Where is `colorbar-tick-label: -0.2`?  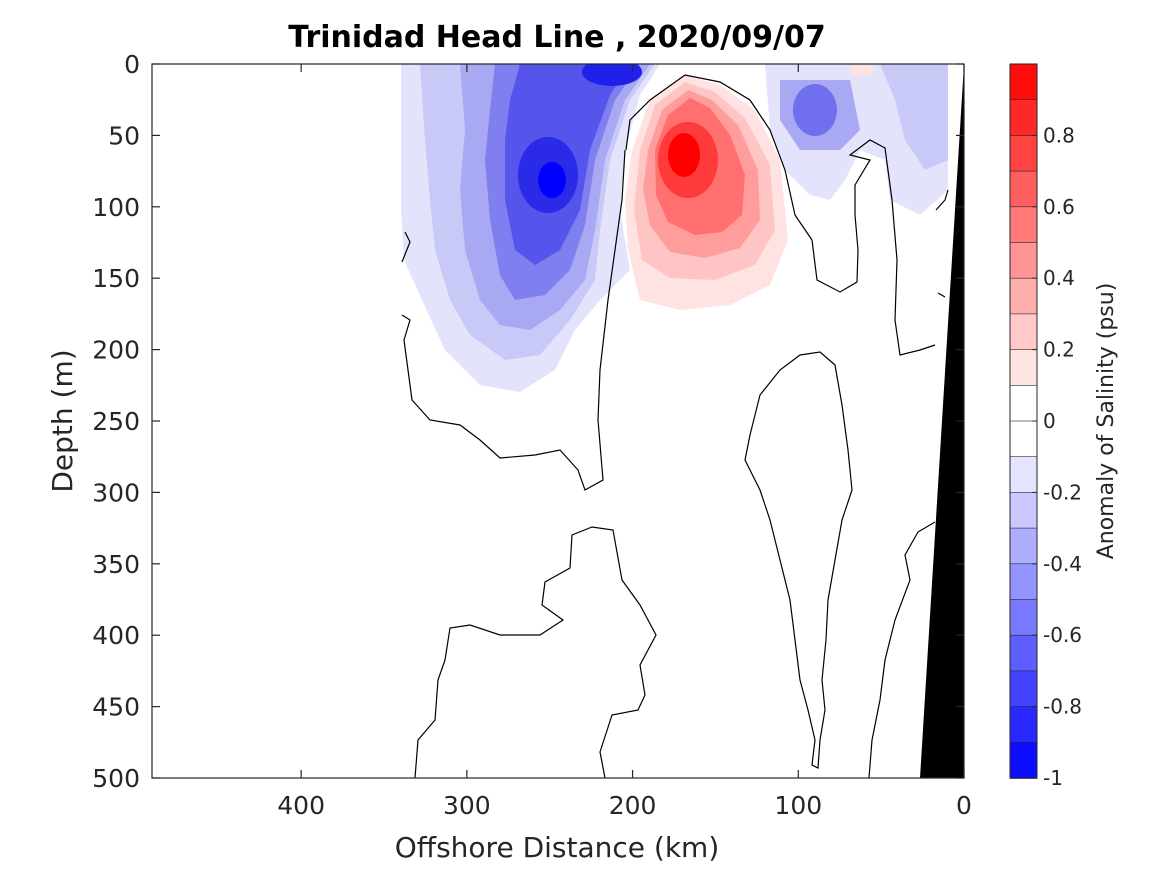 colorbar-tick-label: -0.2 is located at coordinates (1062, 492).